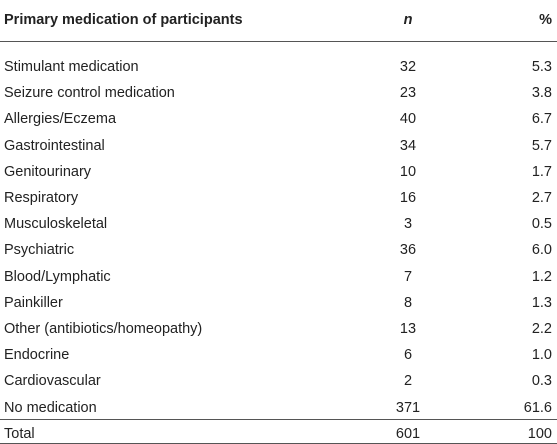 Image resolution: width=557 pixels, height=444 pixels. I want to click on table-cell: 6.0, so click(541, 250).